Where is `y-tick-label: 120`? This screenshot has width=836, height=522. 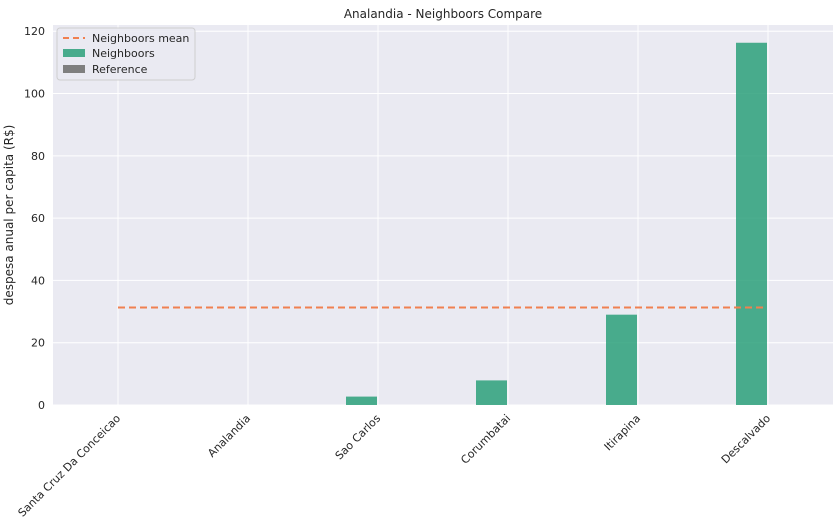 y-tick-label: 120 is located at coordinates (34, 31).